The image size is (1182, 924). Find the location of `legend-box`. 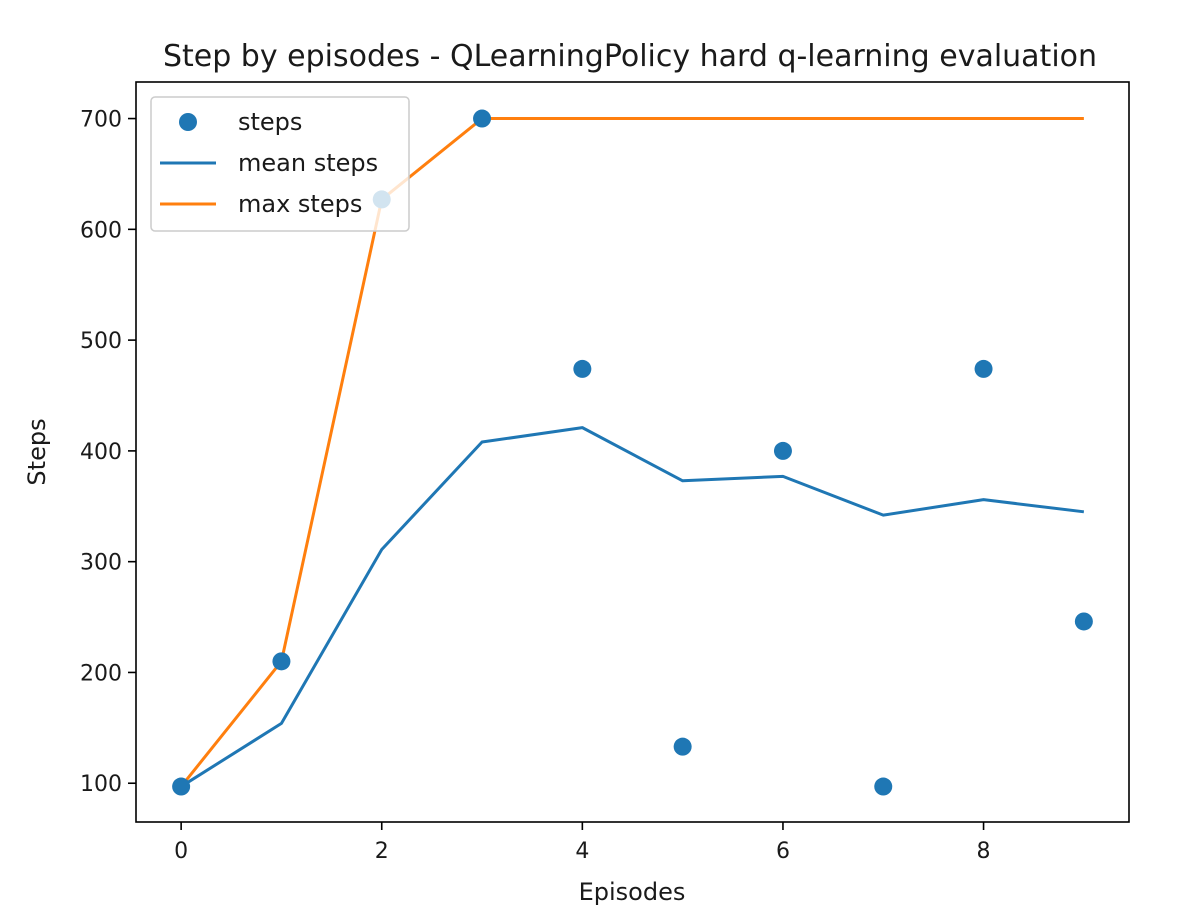

legend-box is located at coordinates (280, 164).